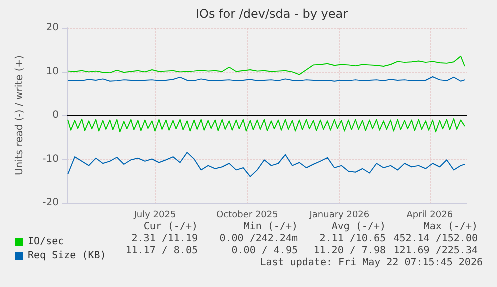 This screenshot has width=497, height=287. What do you see at coordinates (171, 227) in the screenshot?
I see `text: Cur (-/+)` at bounding box center [171, 227].